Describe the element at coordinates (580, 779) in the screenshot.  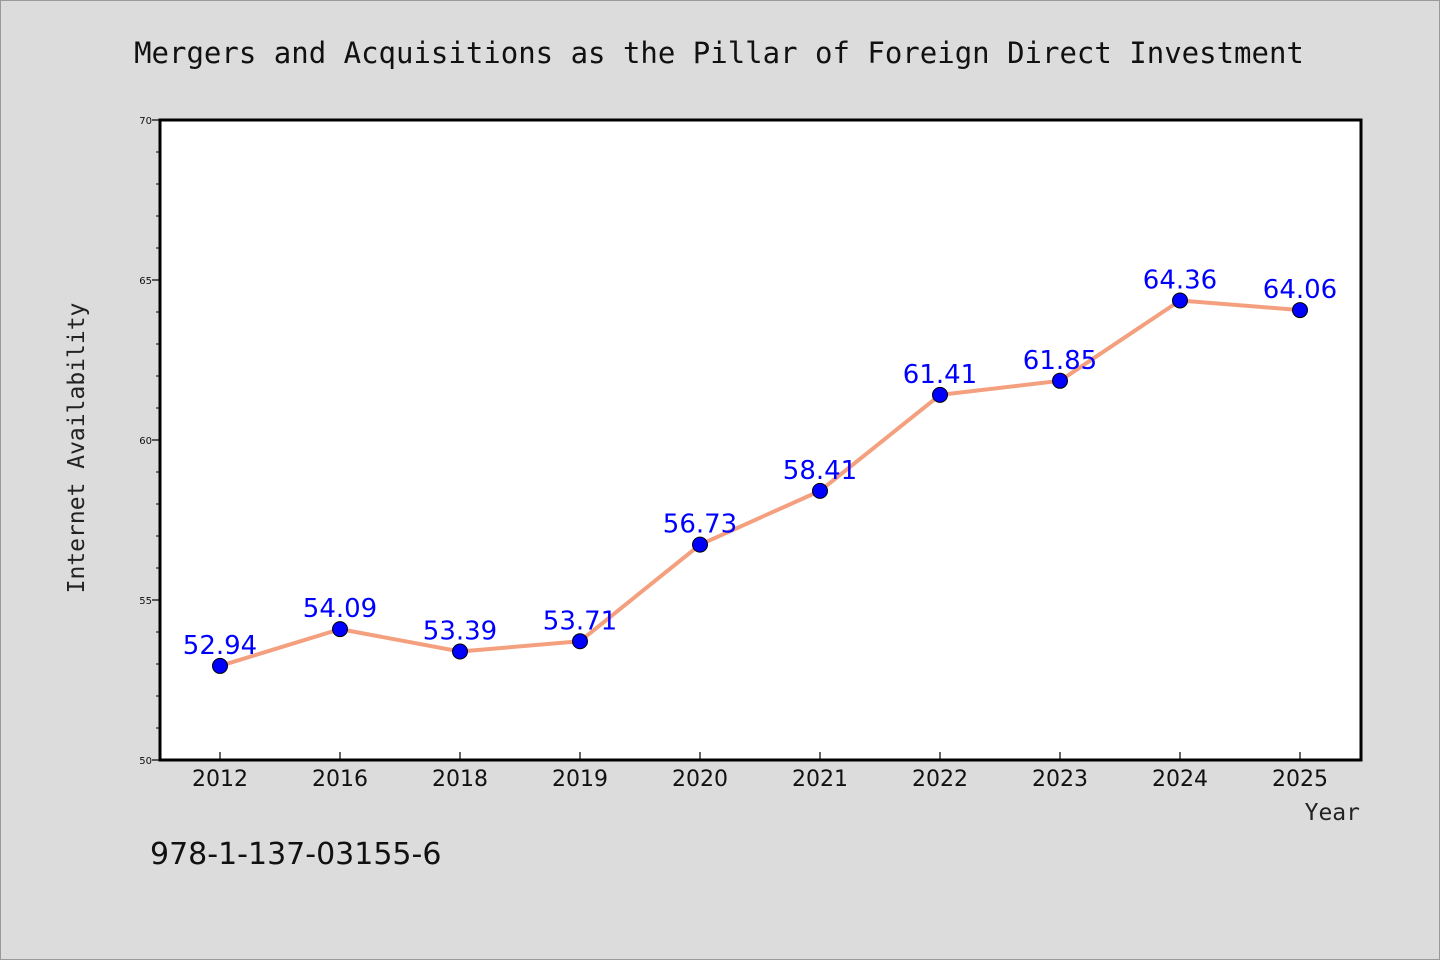
I see `x-tick-label: 2019` at that location.